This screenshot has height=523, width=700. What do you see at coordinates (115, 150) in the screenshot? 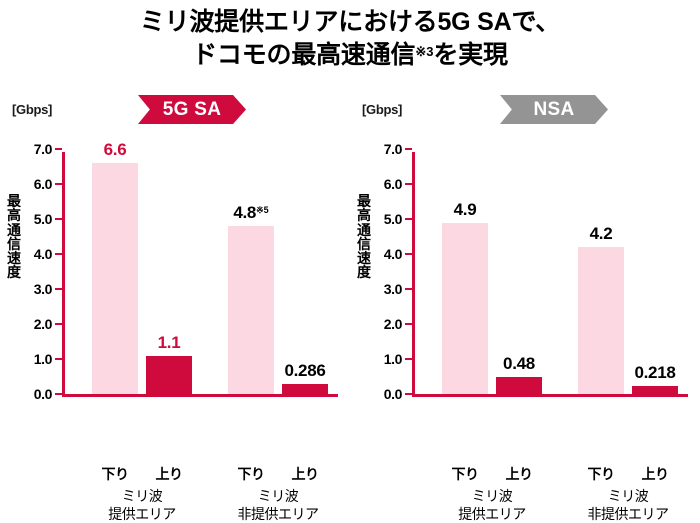
I see `bar-value-label: 6.6` at bounding box center [115, 150].